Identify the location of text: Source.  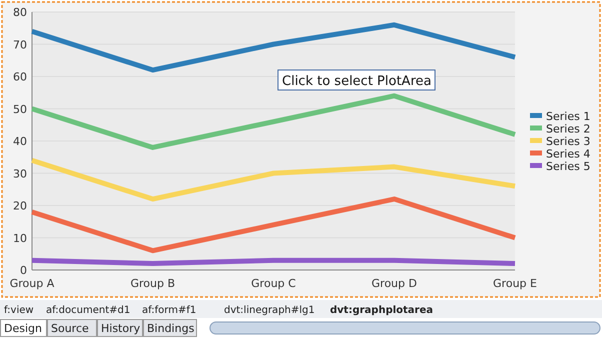
(70, 328).